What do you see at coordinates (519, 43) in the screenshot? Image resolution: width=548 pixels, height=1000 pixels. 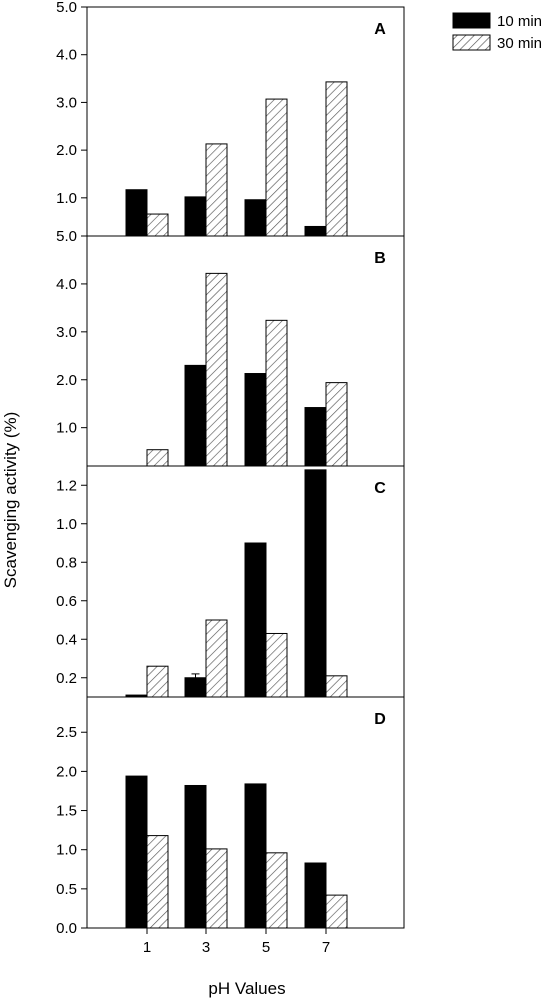 I see `legend-label-30min: 30 min` at bounding box center [519, 43].